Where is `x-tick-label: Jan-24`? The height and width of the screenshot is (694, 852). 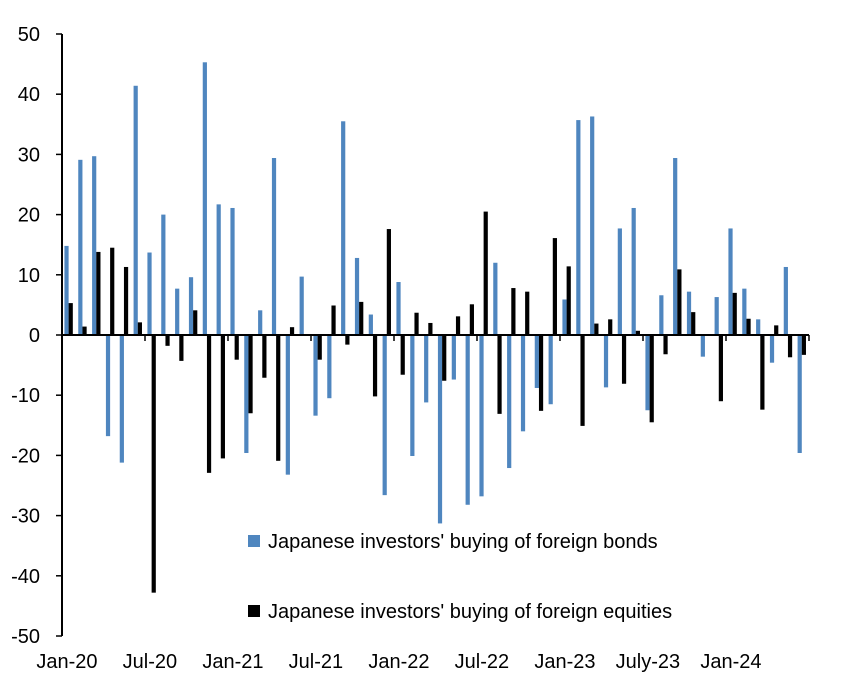 x-tick-label: Jan-24 is located at coordinates (730, 662).